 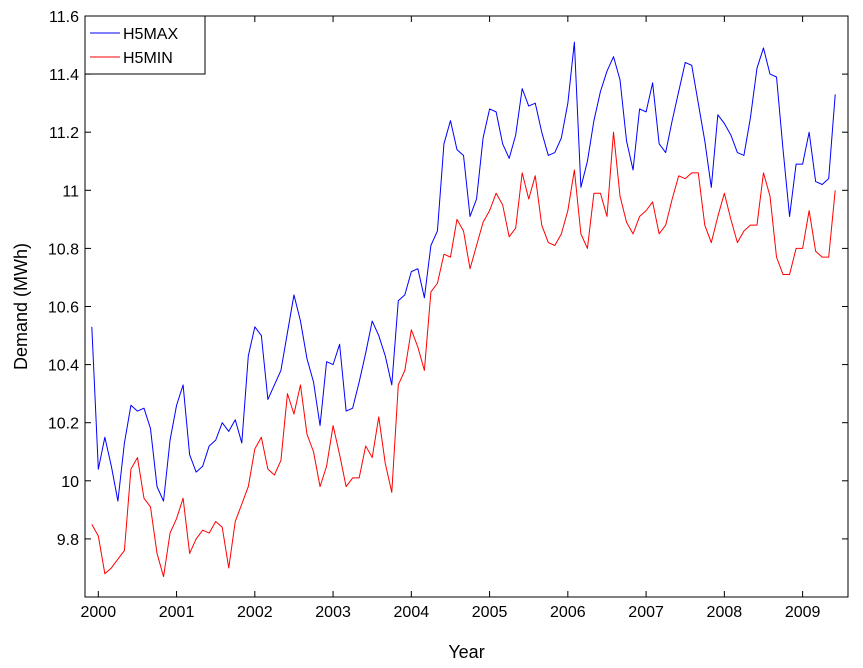 What do you see at coordinates (63, 249) in the screenshot?
I see `y-tick-label: 10.8` at bounding box center [63, 249].